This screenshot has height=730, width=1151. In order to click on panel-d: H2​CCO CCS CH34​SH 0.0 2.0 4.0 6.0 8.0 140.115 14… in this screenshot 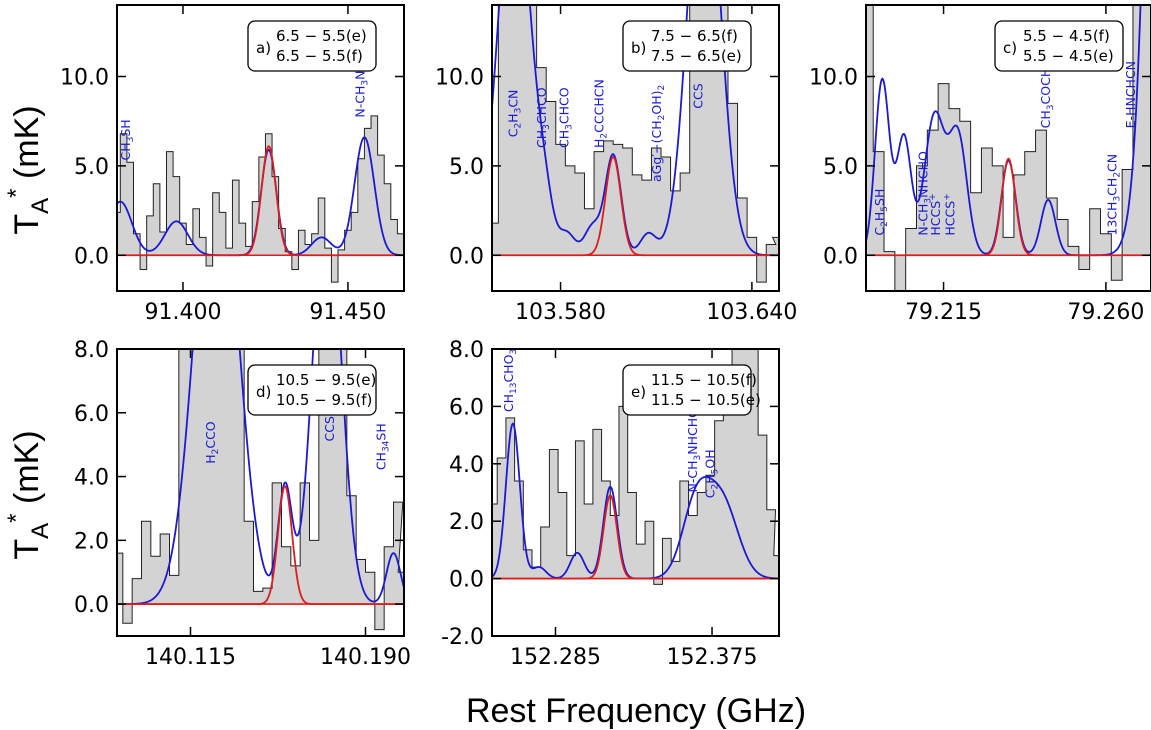, I will do `click(242, 504)`.